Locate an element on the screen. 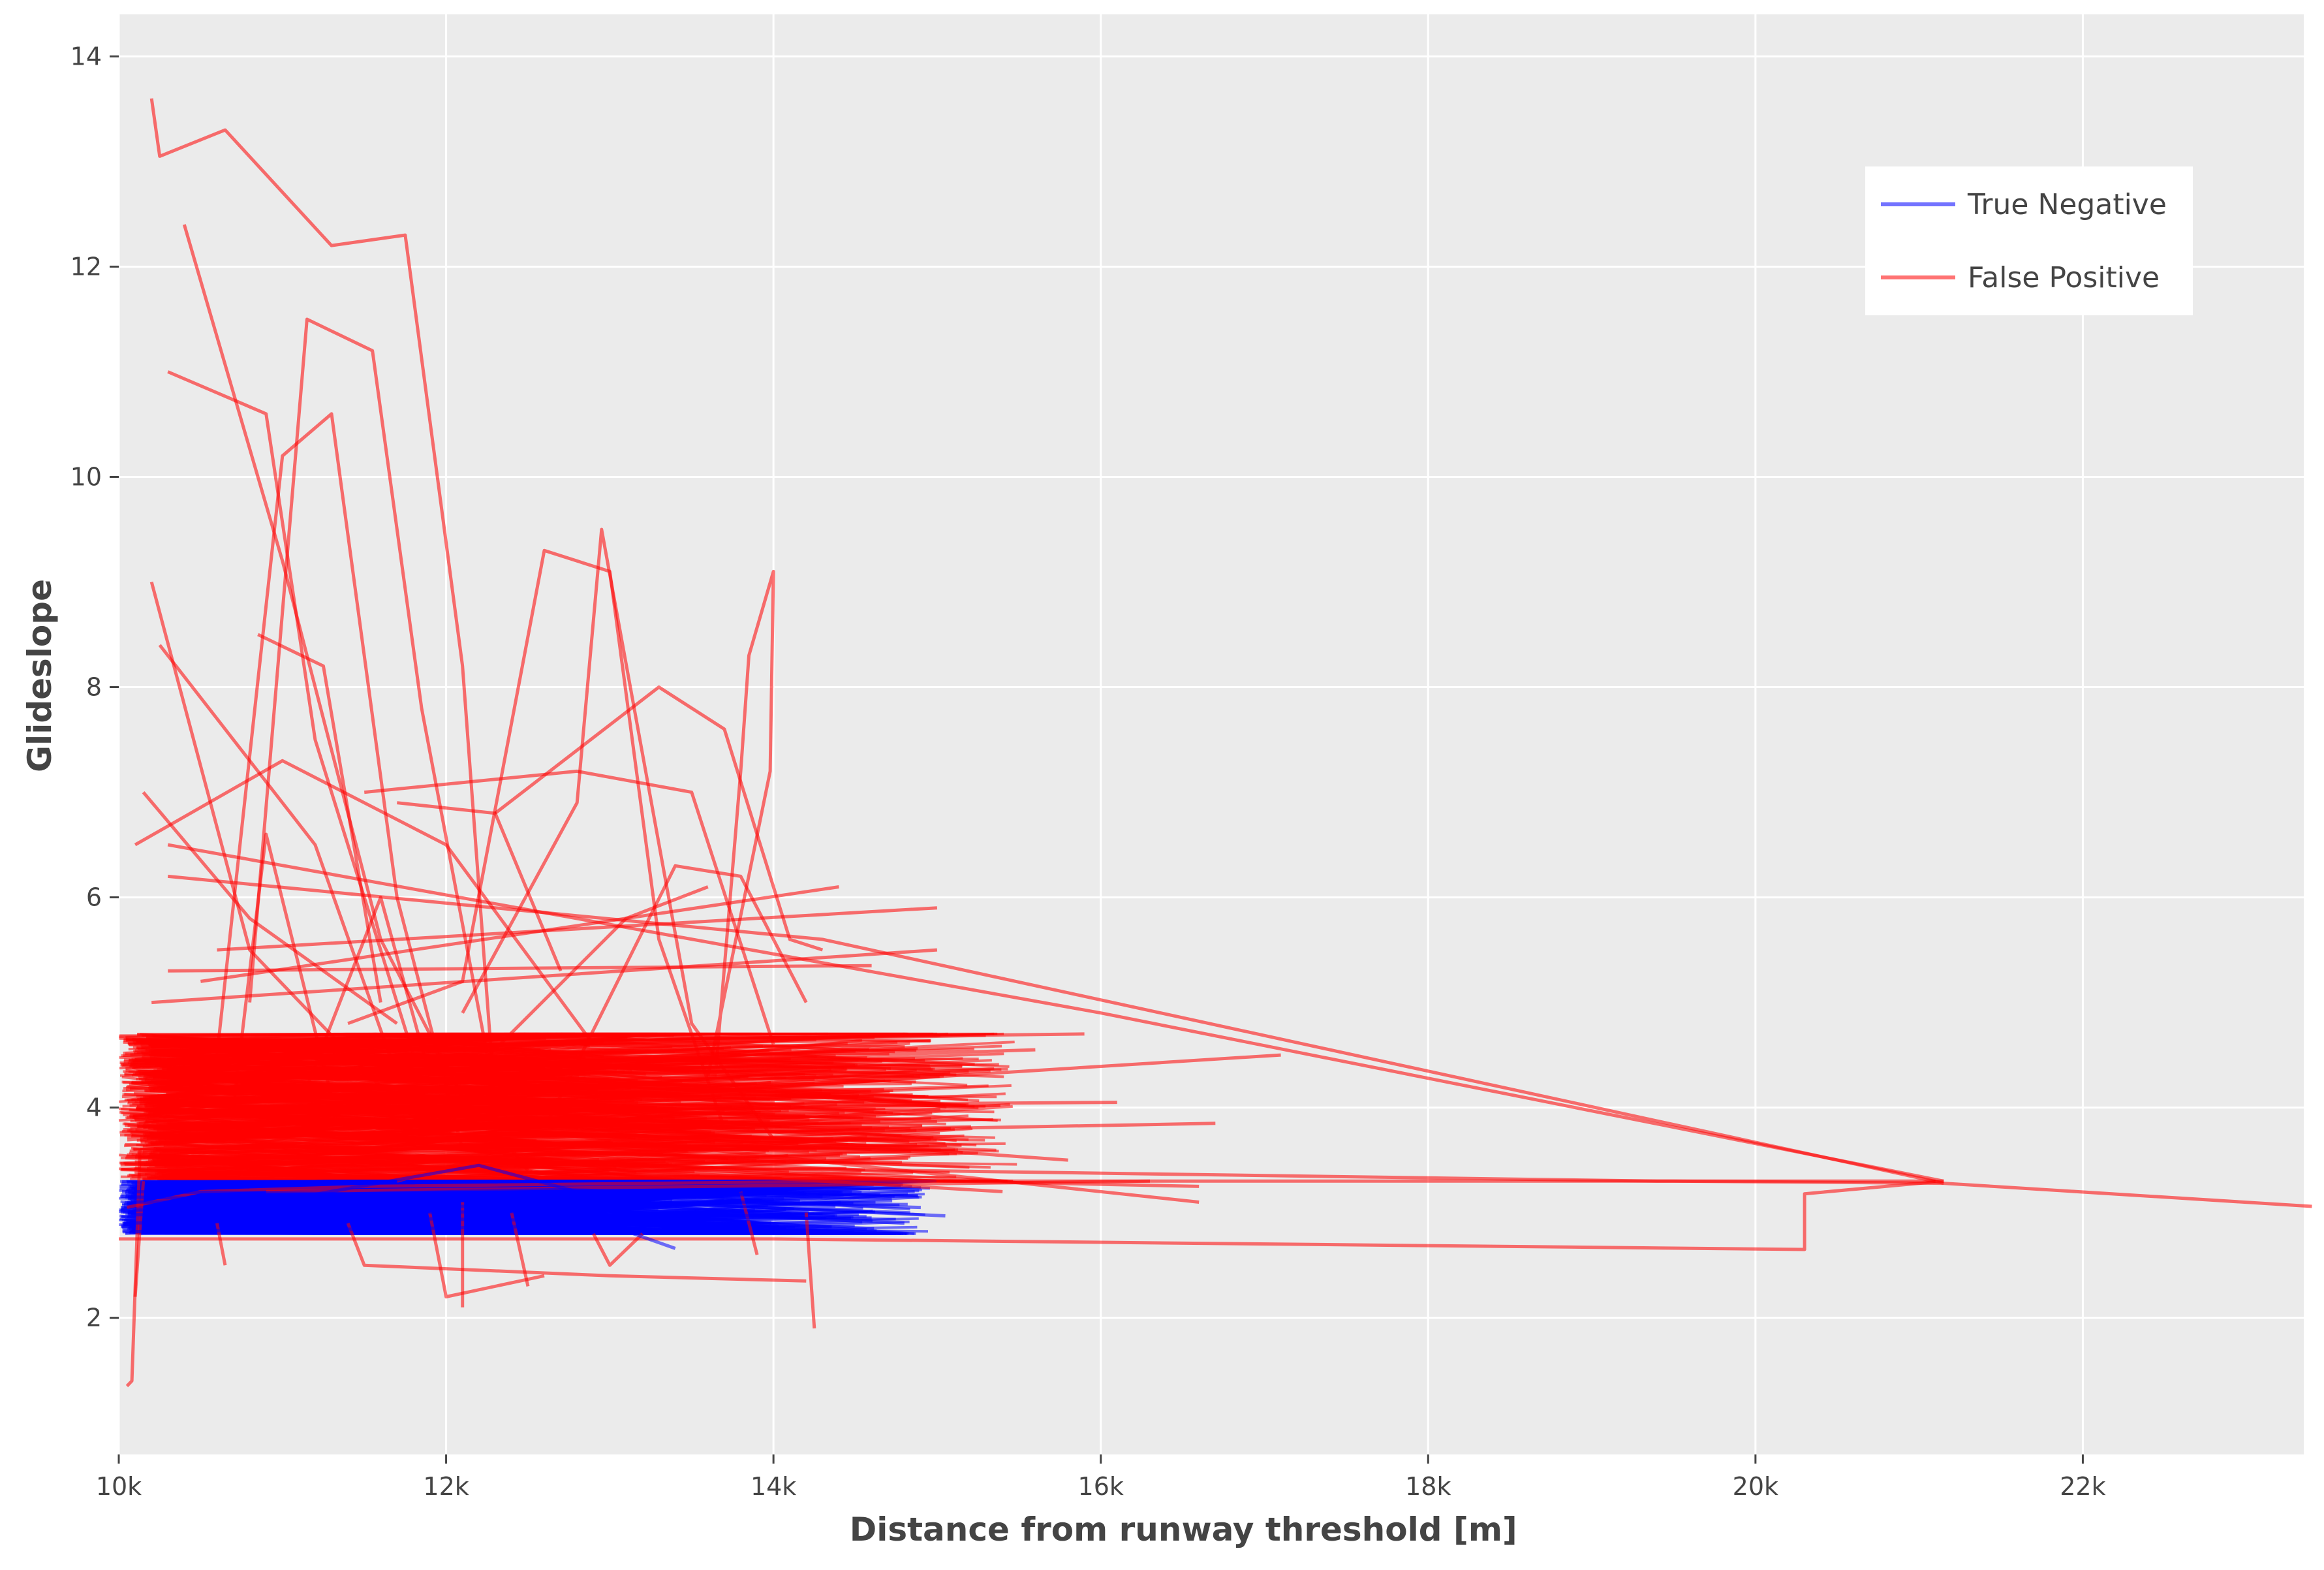 This screenshot has width=2324, height=1570. x-tick-label-1: 12k is located at coordinates (446, 1487).